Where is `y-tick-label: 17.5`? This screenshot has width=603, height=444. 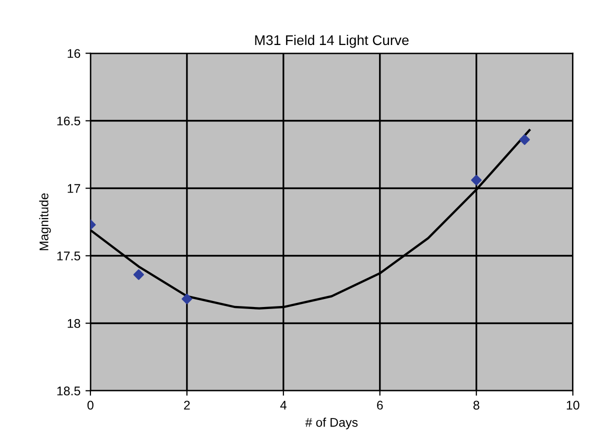
y-tick-label: 17.5 is located at coordinates (68, 256).